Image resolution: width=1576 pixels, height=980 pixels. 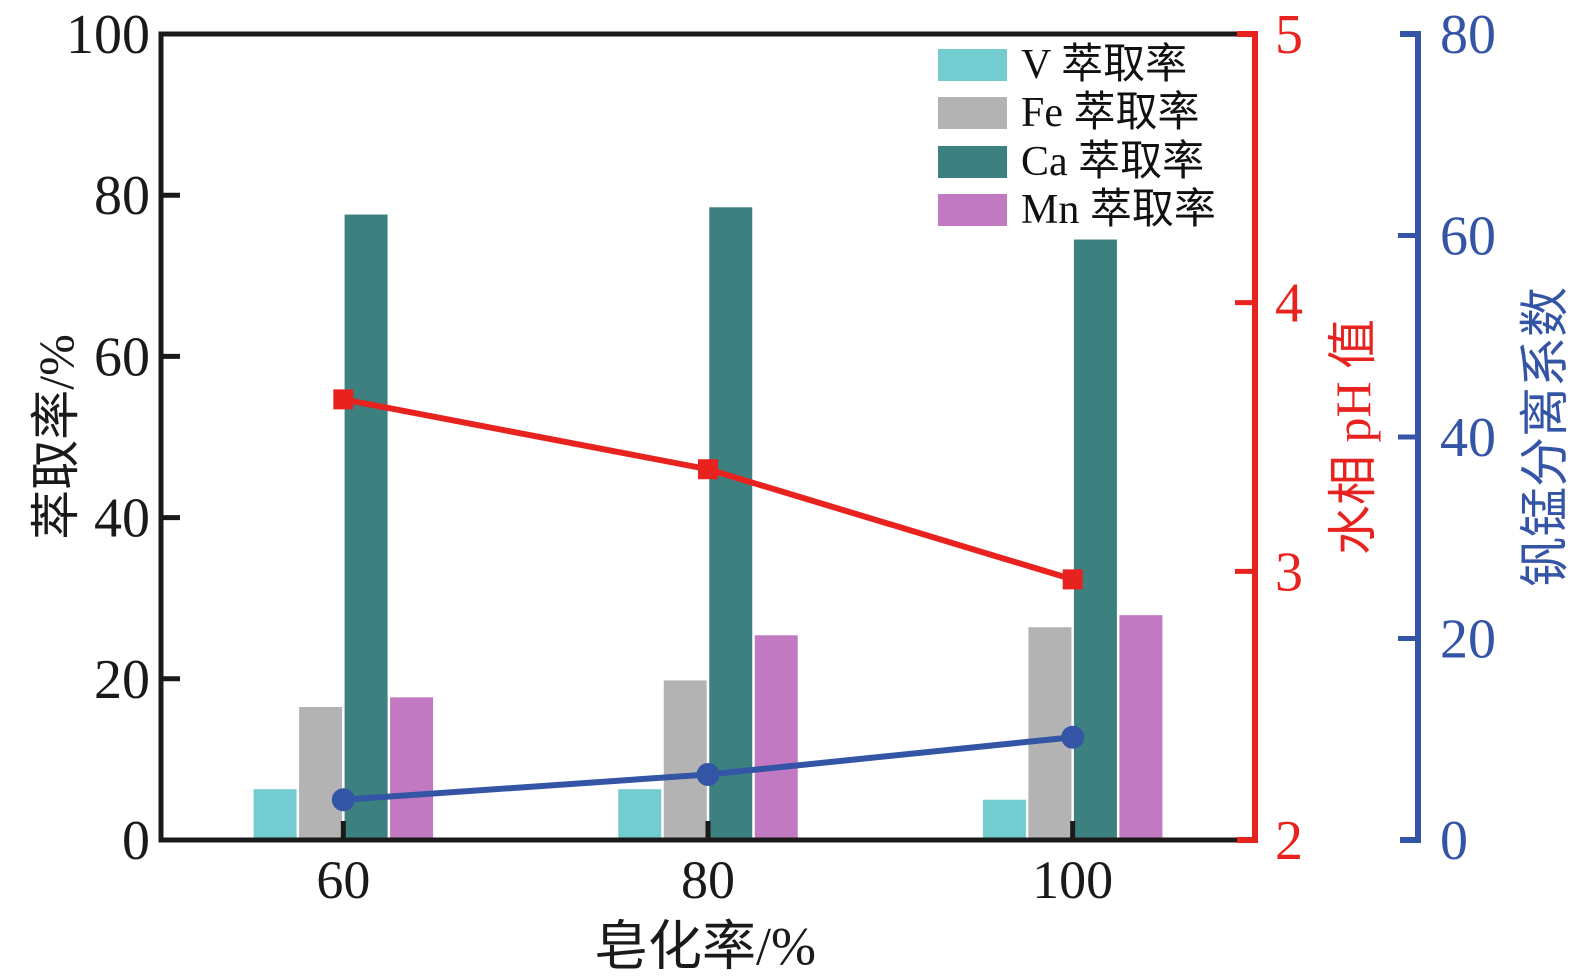 What do you see at coordinates (705, 946) in the screenshot?
I see `x-axis-title: 皂化率/%` at bounding box center [705, 946].